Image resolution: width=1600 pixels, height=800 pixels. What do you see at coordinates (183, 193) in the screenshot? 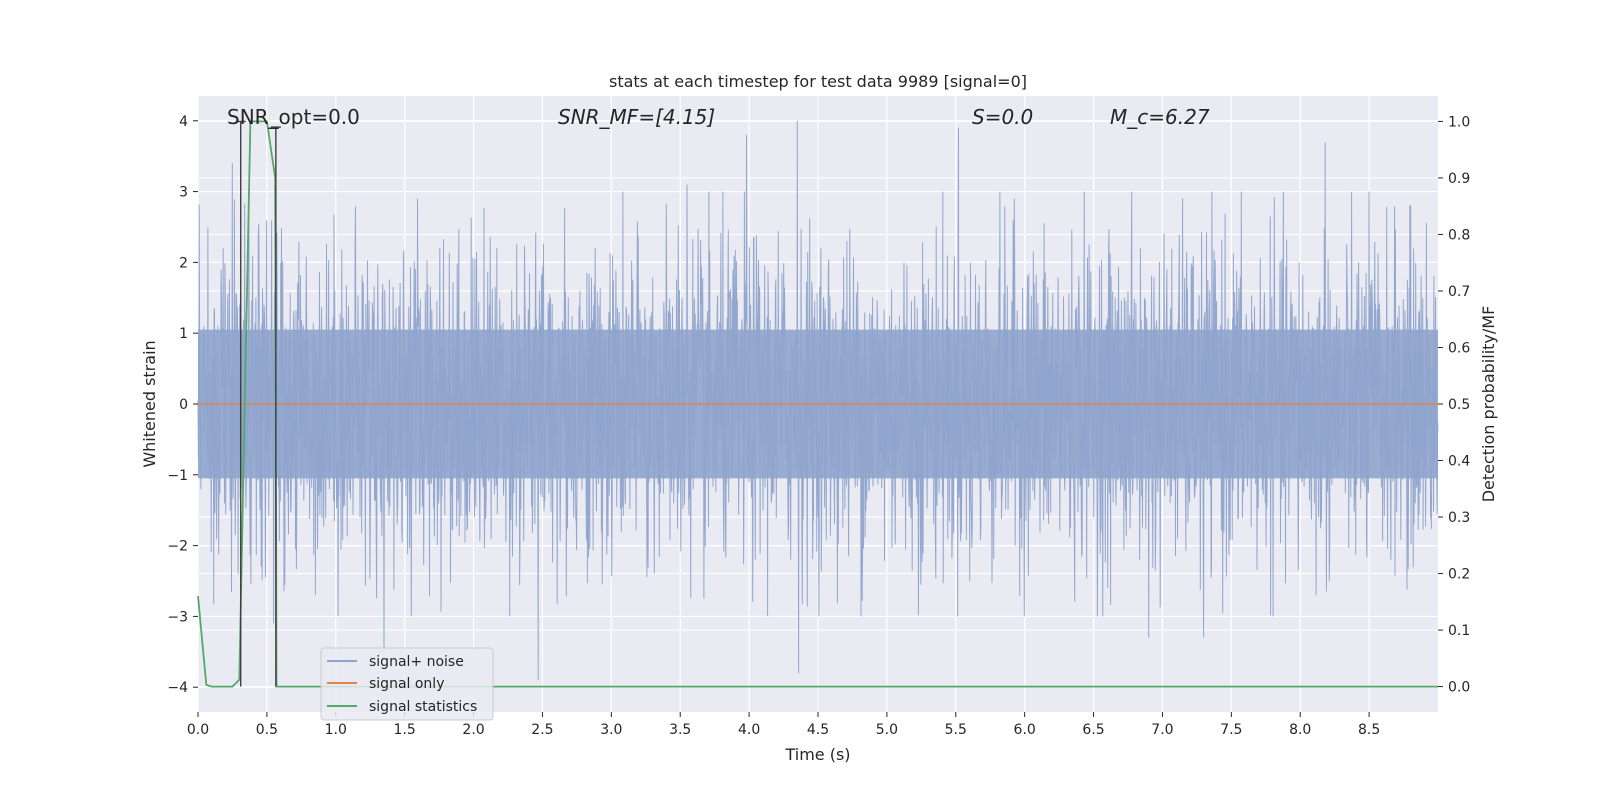
I see `y-tick-label: 3` at bounding box center [183, 193].